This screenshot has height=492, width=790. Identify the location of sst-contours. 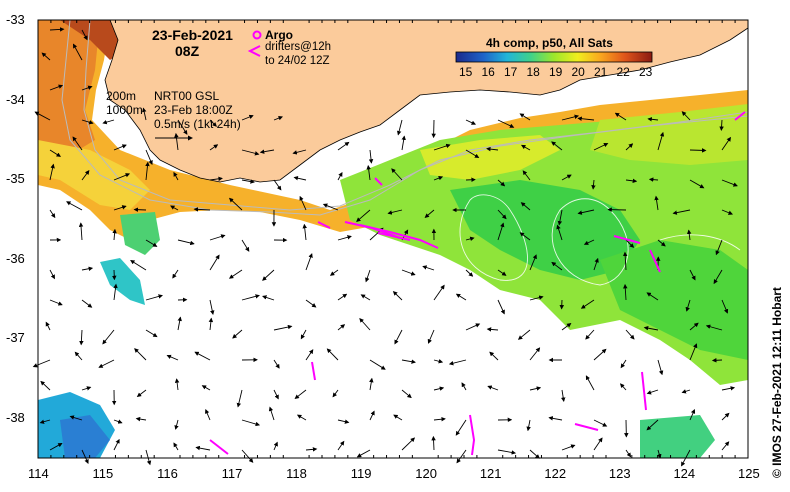
(600, 240).